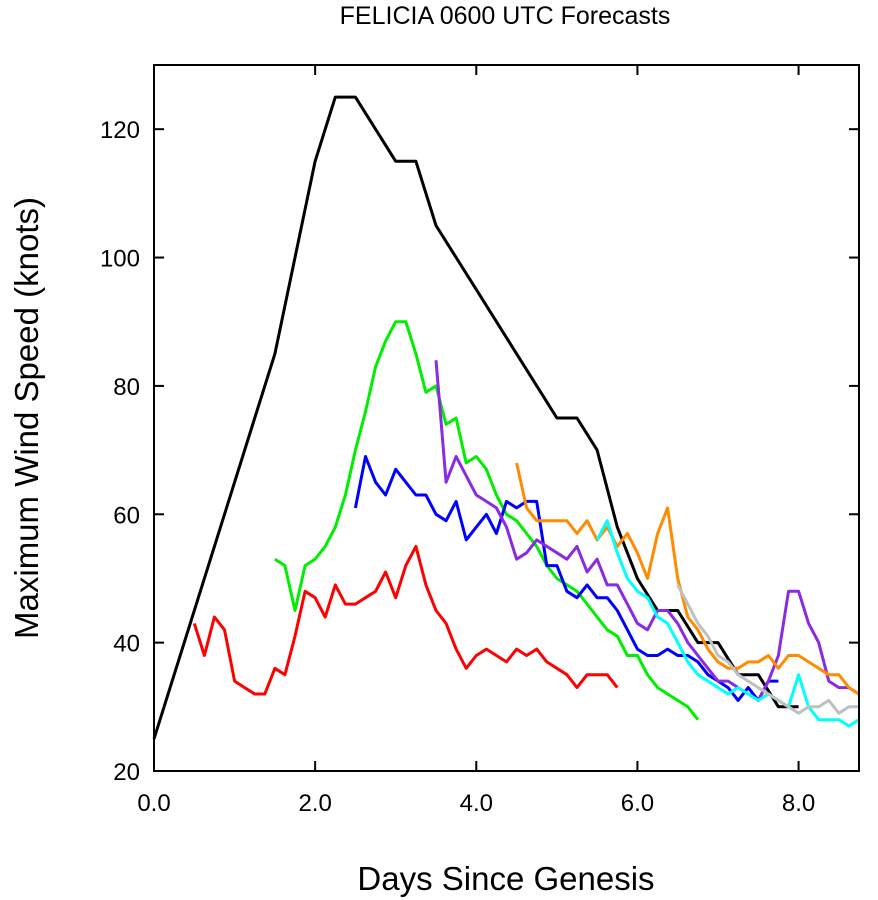 The image size is (878, 900). What do you see at coordinates (476, 803) in the screenshot?
I see `x-tick-label: 4.0` at bounding box center [476, 803].